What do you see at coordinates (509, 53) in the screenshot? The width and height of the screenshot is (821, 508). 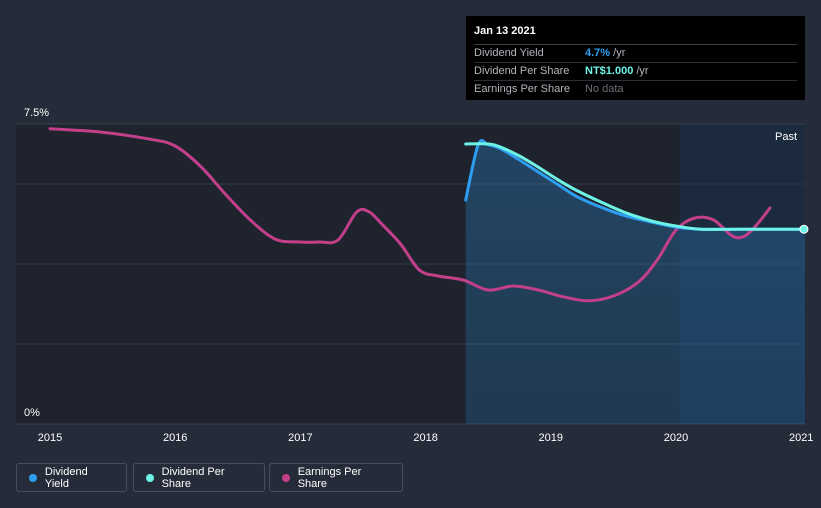 I see `tooltip-label: Dividend Yield` at bounding box center [509, 53].